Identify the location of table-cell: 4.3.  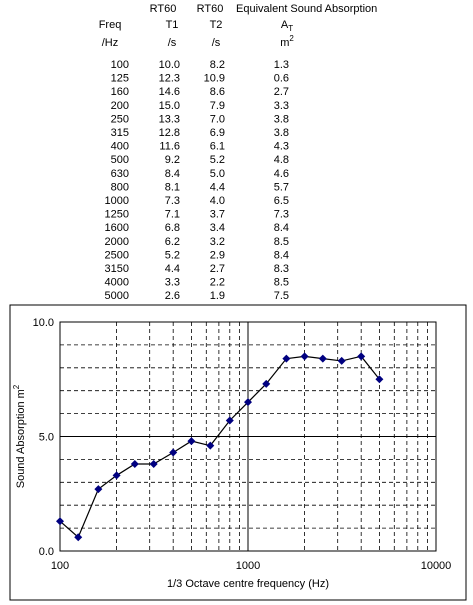
(281, 147).